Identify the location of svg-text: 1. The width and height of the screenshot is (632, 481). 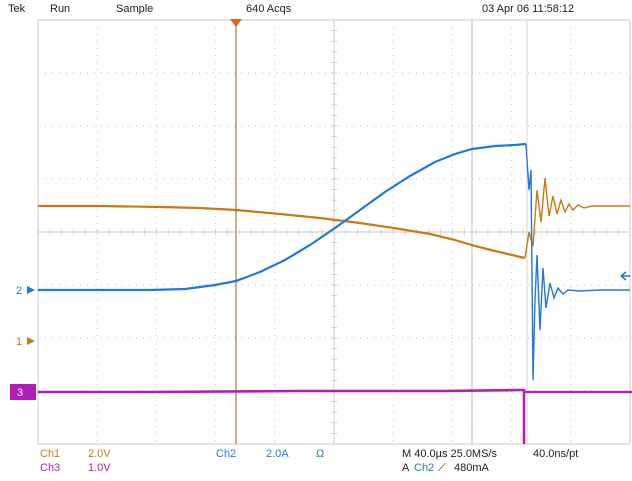
(19, 342).